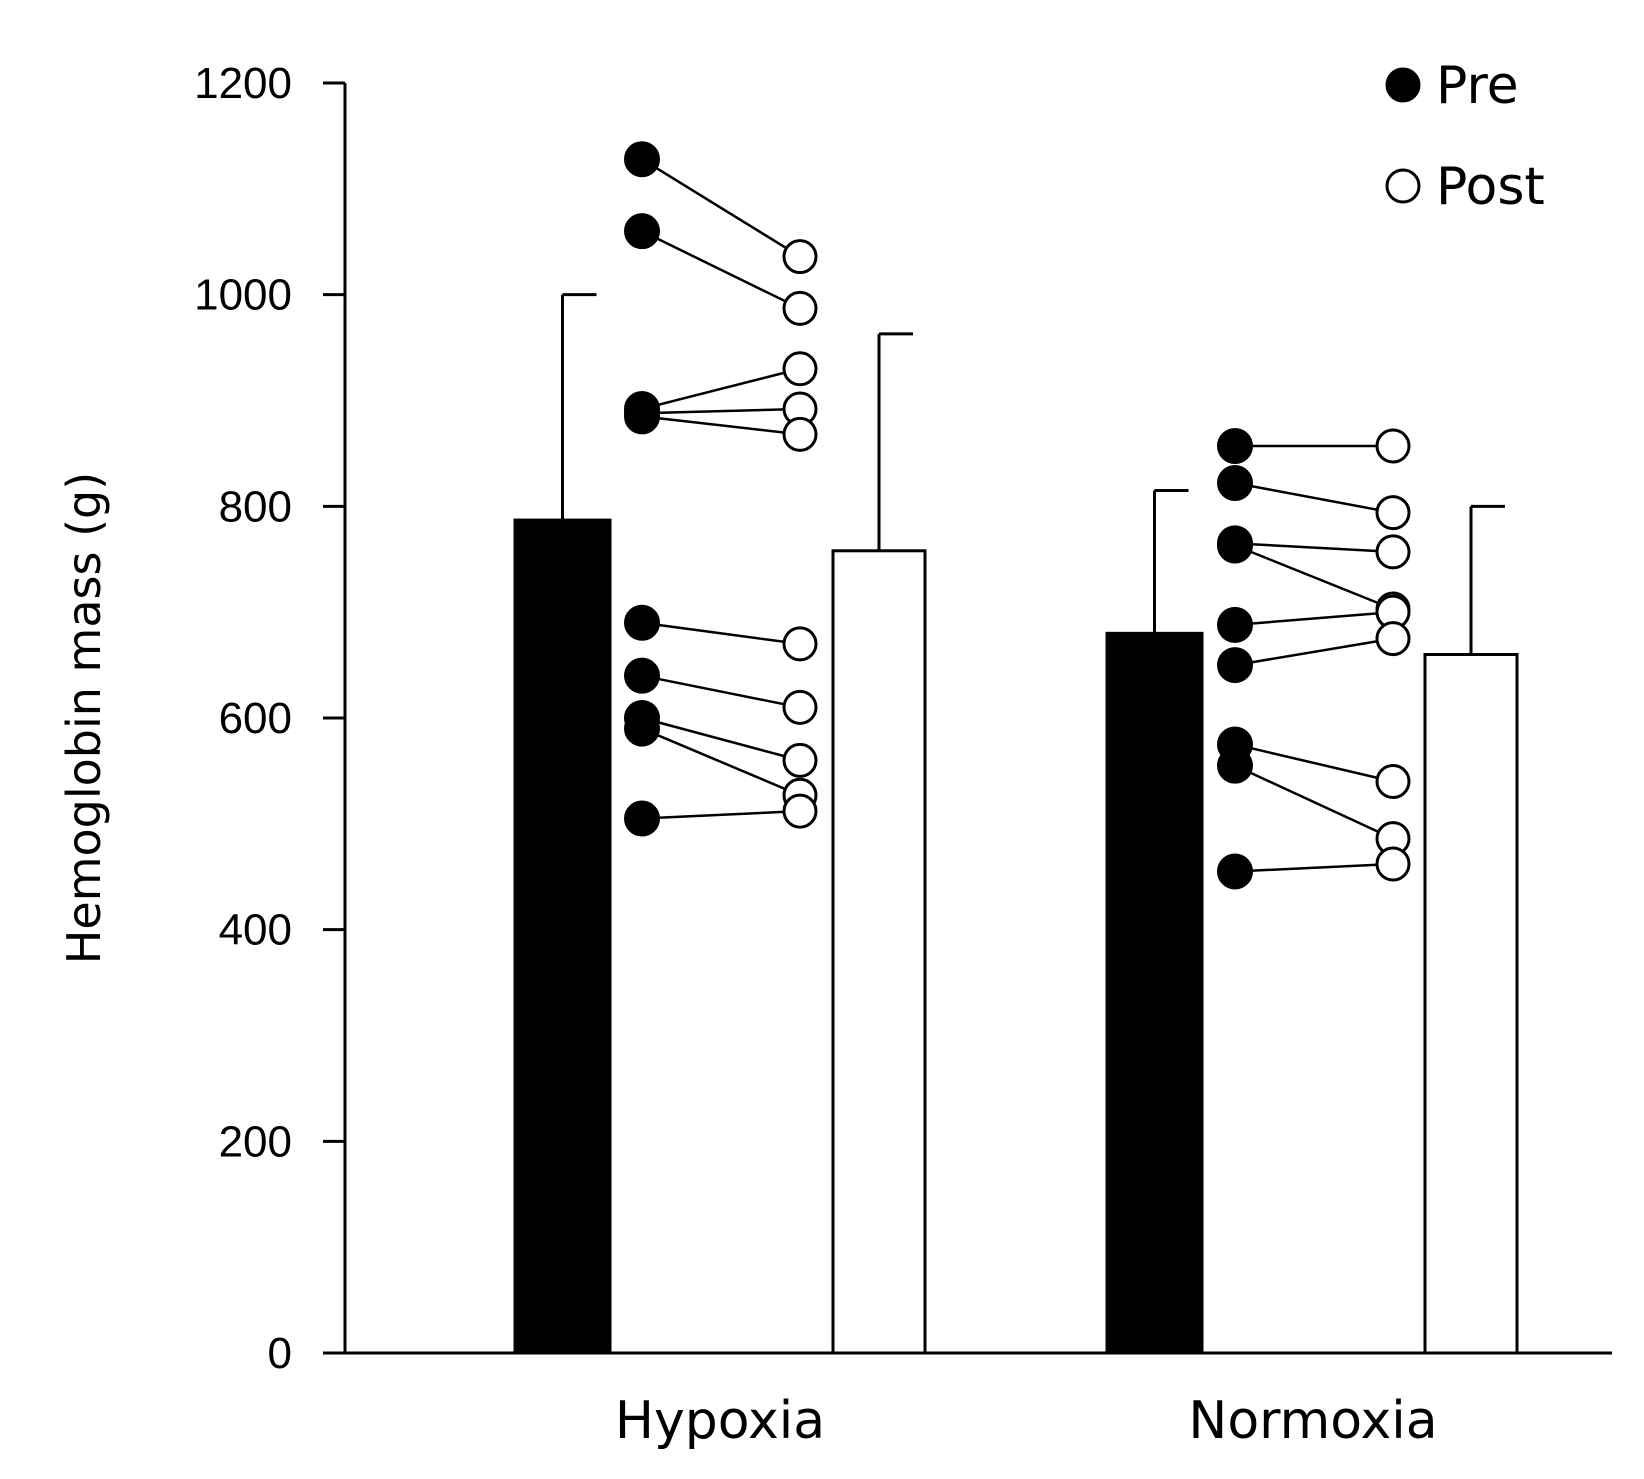 The image size is (1644, 1479). Describe the element at coordinates (243, 83) in the screenshot. I see `y-tick-label: 1200` at that location.